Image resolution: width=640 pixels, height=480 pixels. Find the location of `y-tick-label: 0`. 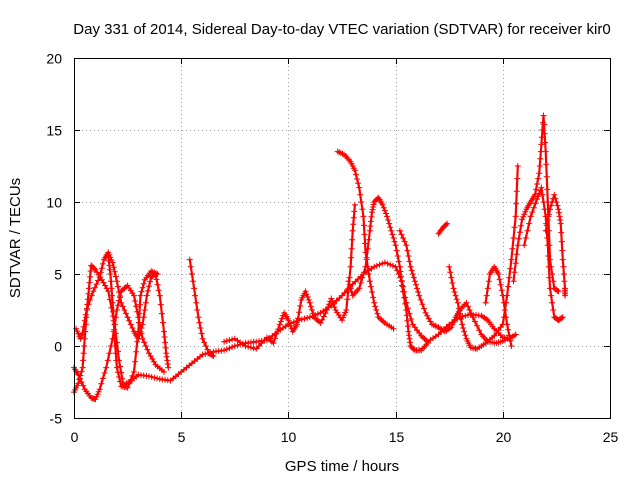

y-tick-label: 0 is located at coordinates (58, 347).